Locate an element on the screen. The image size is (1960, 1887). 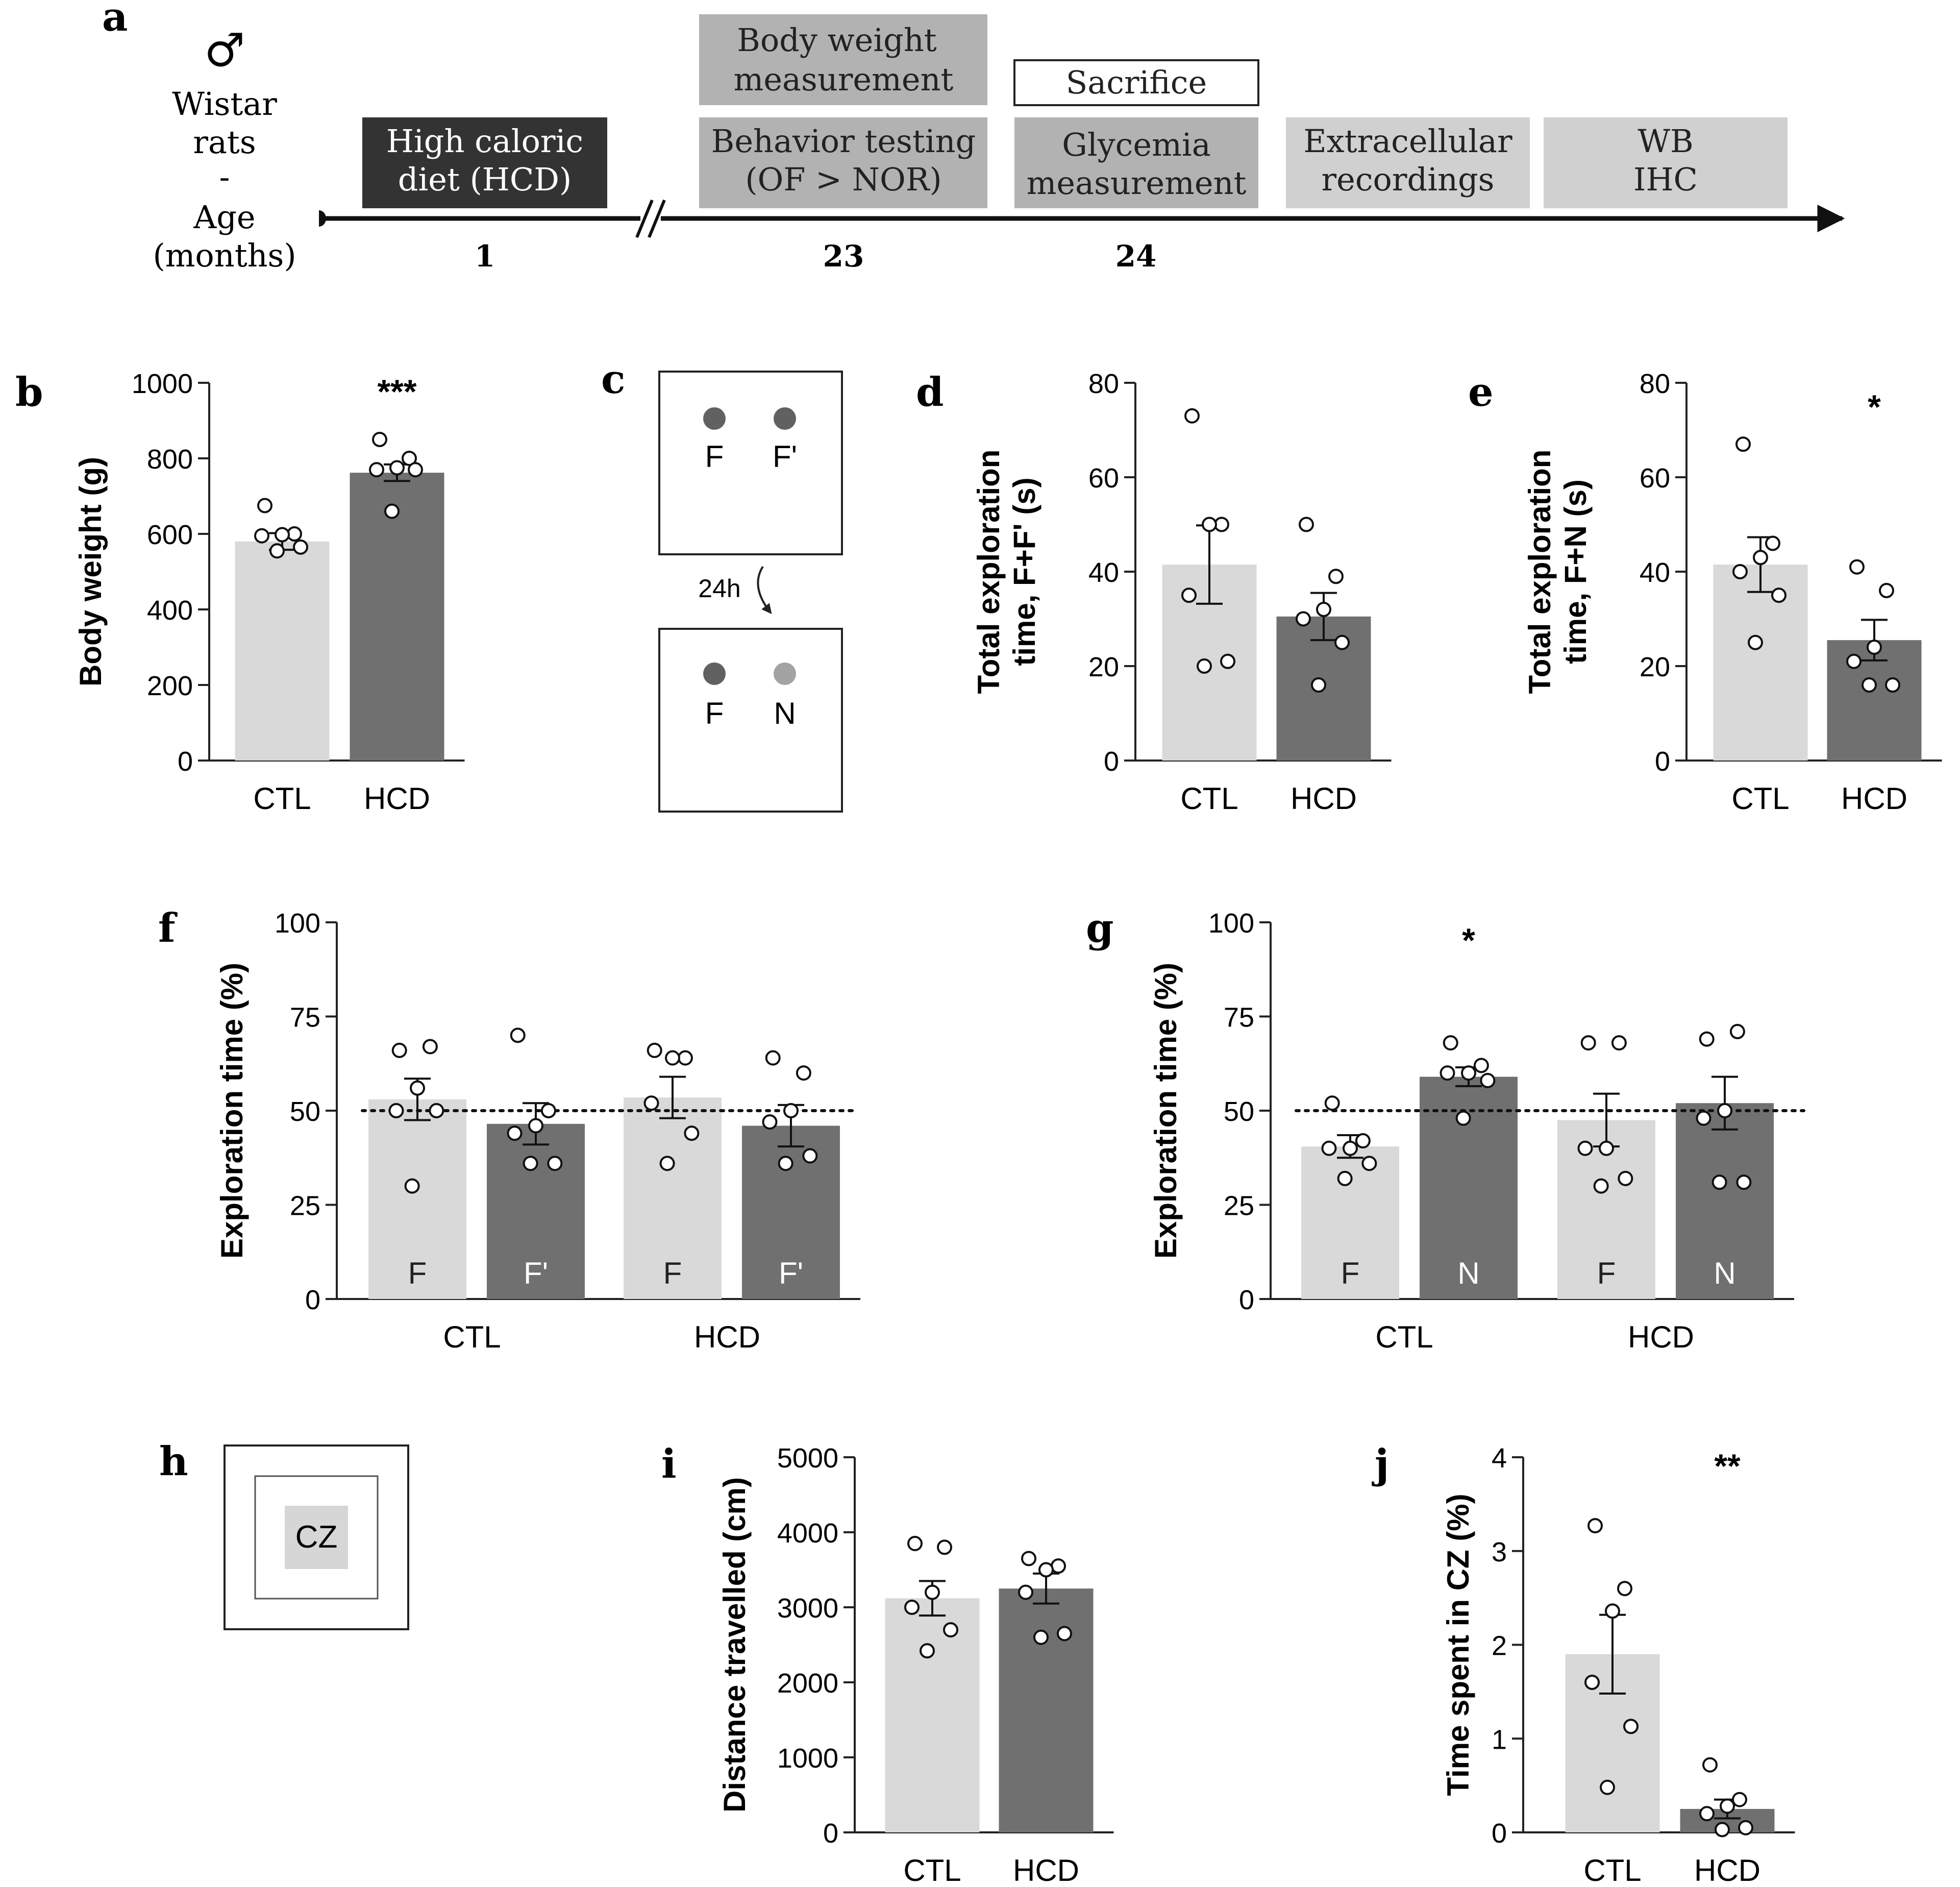
y-axis-label-line: Time spent in CZ (%) is located at coordinates (1458, 1645).